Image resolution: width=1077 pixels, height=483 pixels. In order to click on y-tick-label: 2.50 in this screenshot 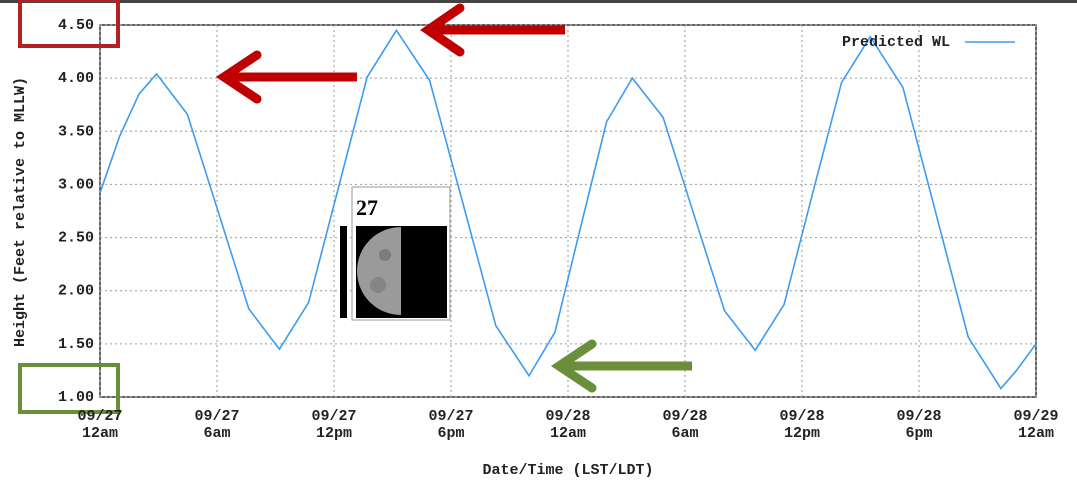, I will do `click(76, 238)`.